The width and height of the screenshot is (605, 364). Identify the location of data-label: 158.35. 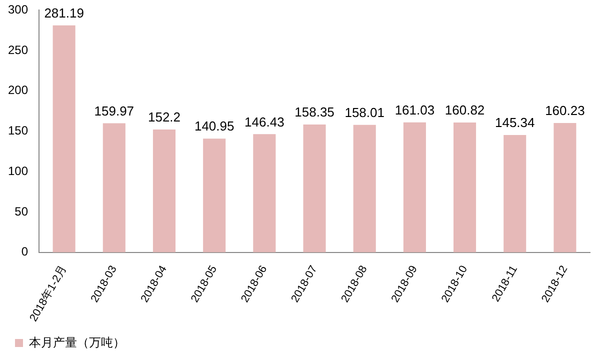
(314, 112).